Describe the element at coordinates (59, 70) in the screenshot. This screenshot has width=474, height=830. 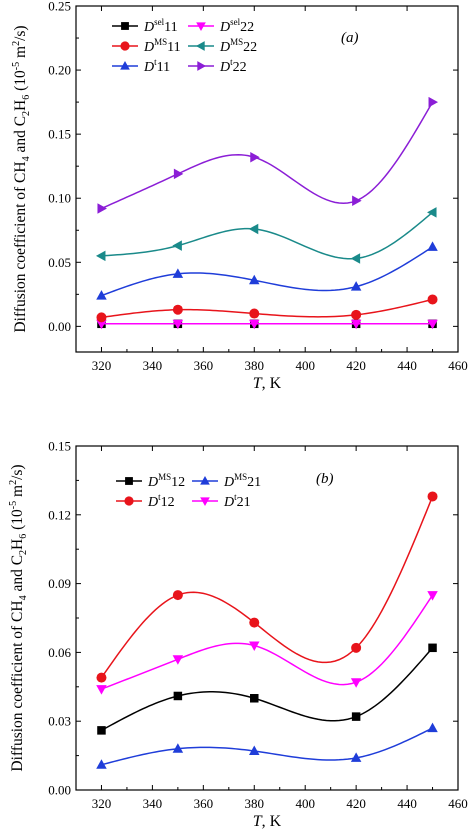
I see `y-tick-label: 0.20` at that location.